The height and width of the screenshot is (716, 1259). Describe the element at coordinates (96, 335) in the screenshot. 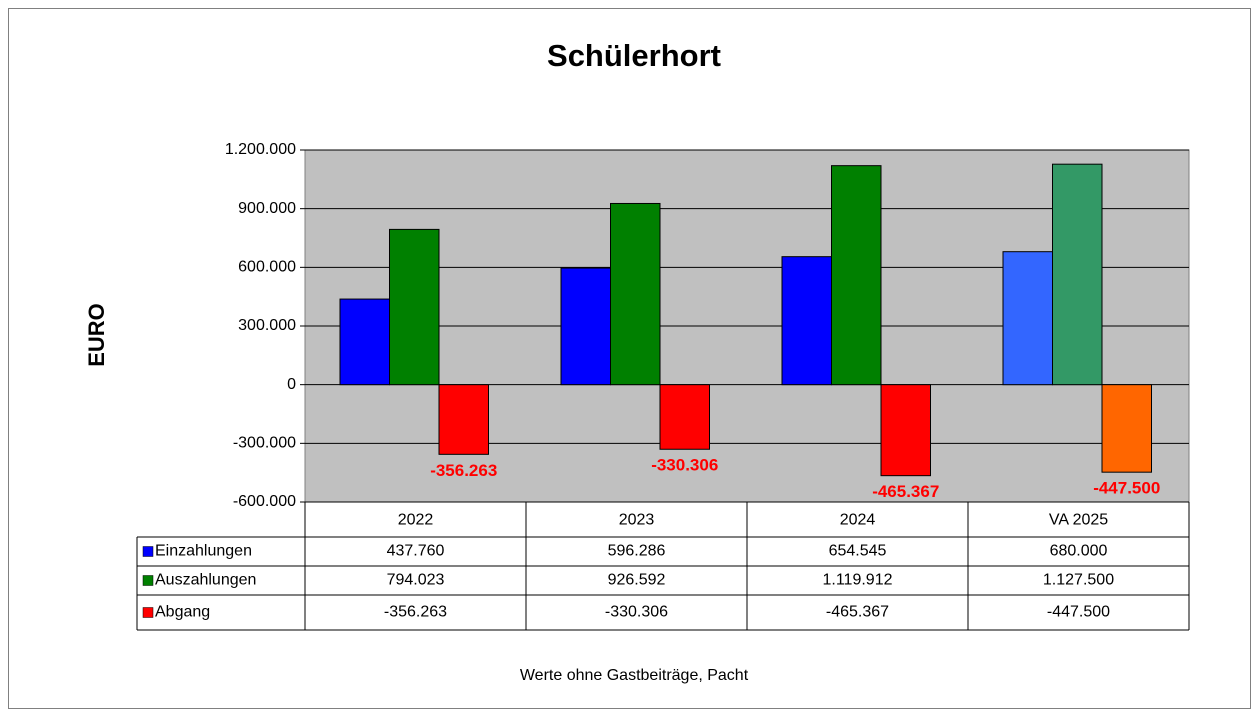

I see `y-axis-label: EURO` at that location.